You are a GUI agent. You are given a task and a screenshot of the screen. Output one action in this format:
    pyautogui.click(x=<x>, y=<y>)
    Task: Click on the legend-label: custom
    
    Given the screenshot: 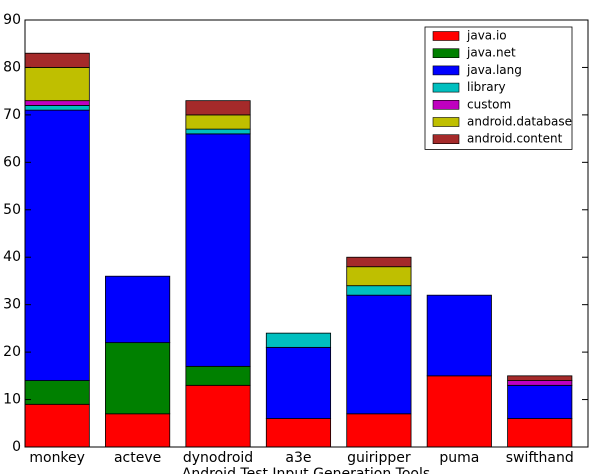 What is the action you would take?
    pyautogui.click(x=489, y=104)
    